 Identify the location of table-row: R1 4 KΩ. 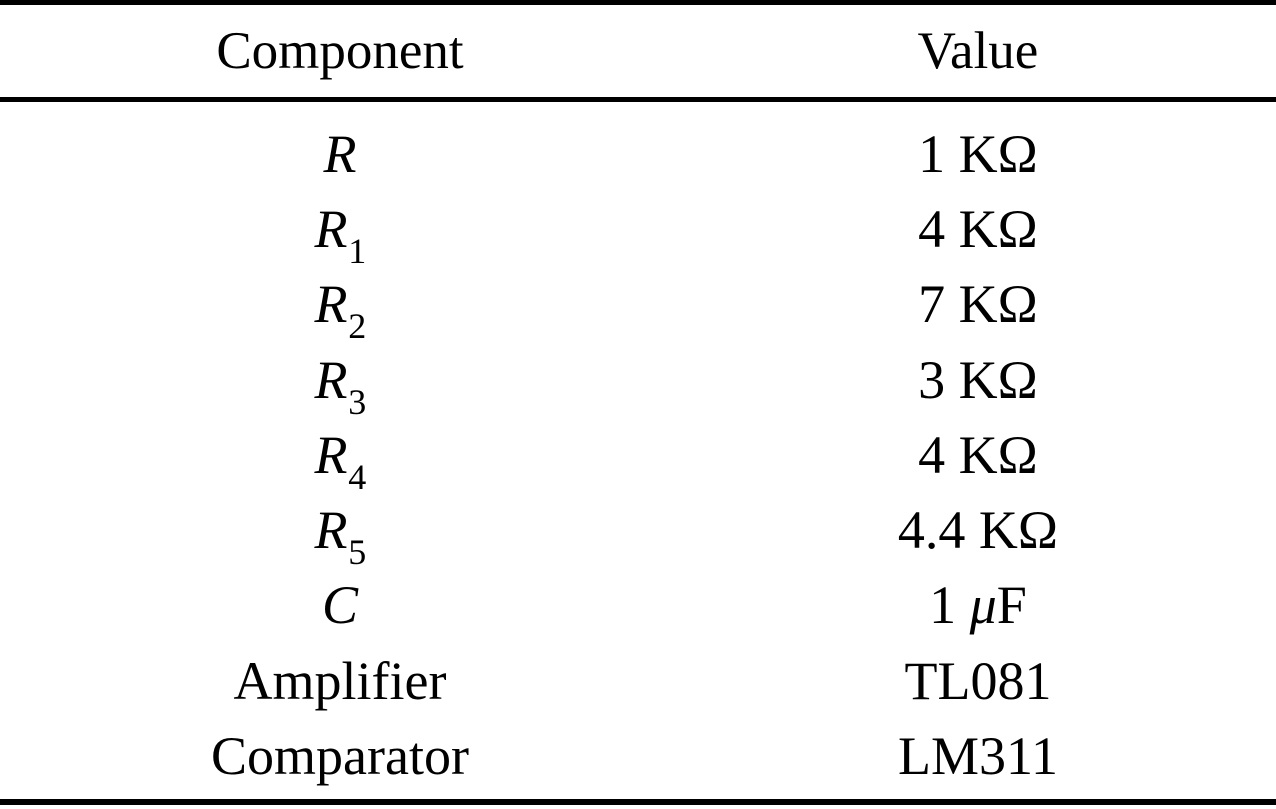
(638, 231).